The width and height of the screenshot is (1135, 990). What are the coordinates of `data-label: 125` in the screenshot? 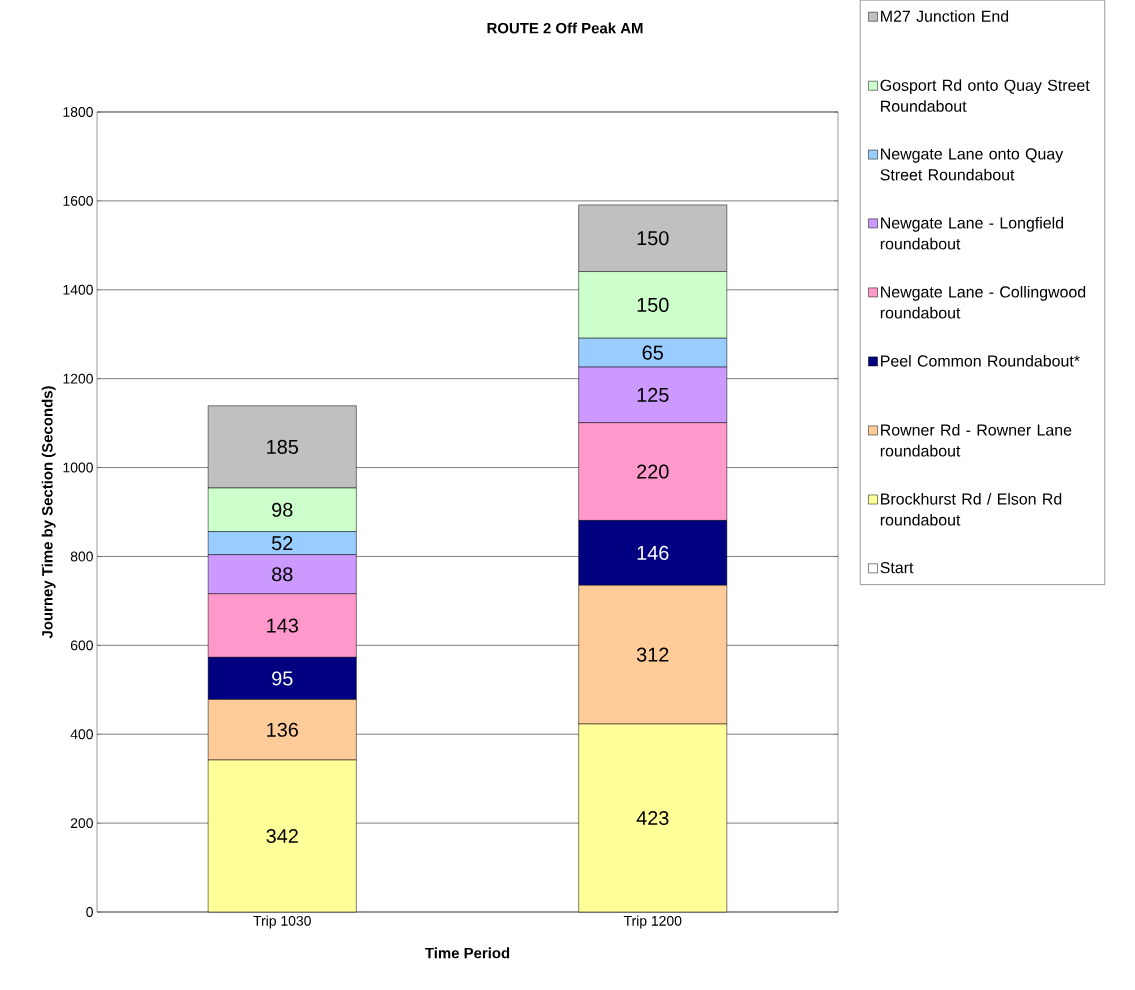 It's located at (653, 394).